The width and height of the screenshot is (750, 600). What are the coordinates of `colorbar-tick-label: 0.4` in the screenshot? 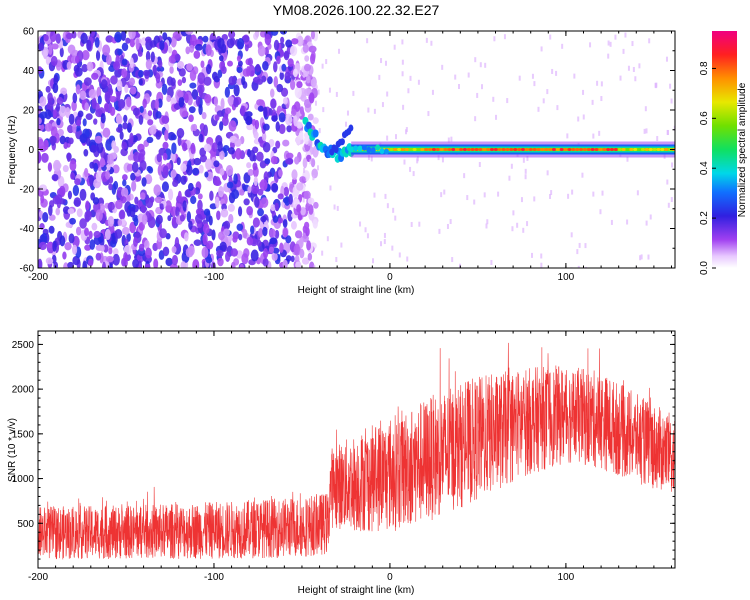 It's located at (704, 168).